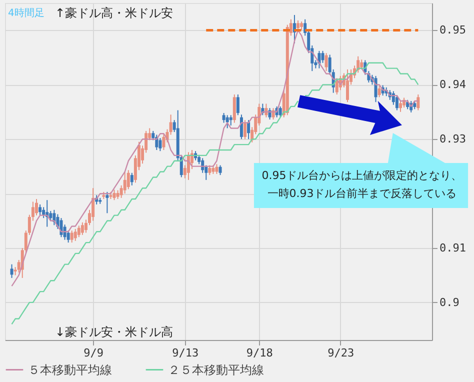 The height and width of the screenshot is (382, 474). I want to click on annotation: ↑豪ドル高・米ドル安, so click(114, 13).